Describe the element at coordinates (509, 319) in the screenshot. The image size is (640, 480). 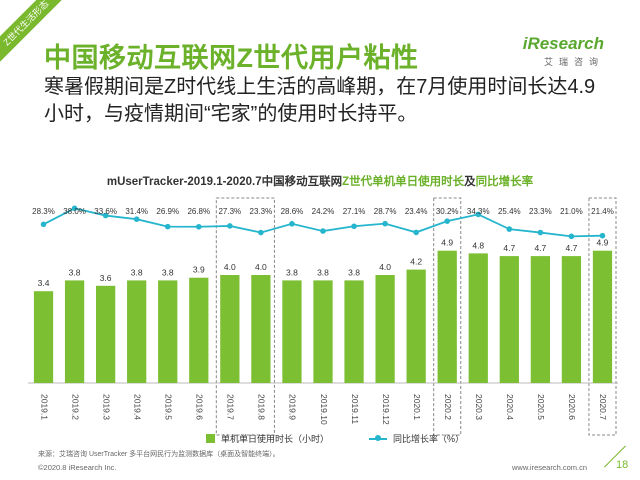
I see `bar-2020.4` at that location.